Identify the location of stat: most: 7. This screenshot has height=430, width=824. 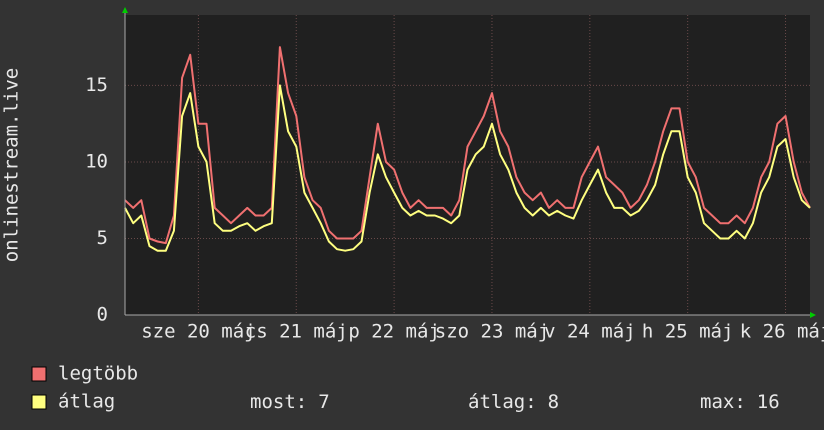
(290, 402).